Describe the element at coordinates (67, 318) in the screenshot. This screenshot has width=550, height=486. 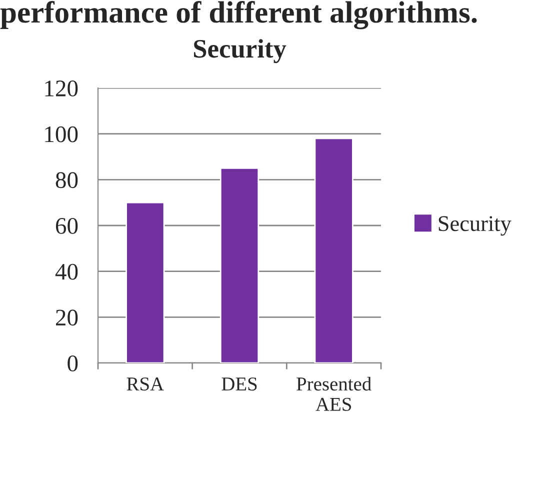
I see `y-tick-label: 20` at that location.